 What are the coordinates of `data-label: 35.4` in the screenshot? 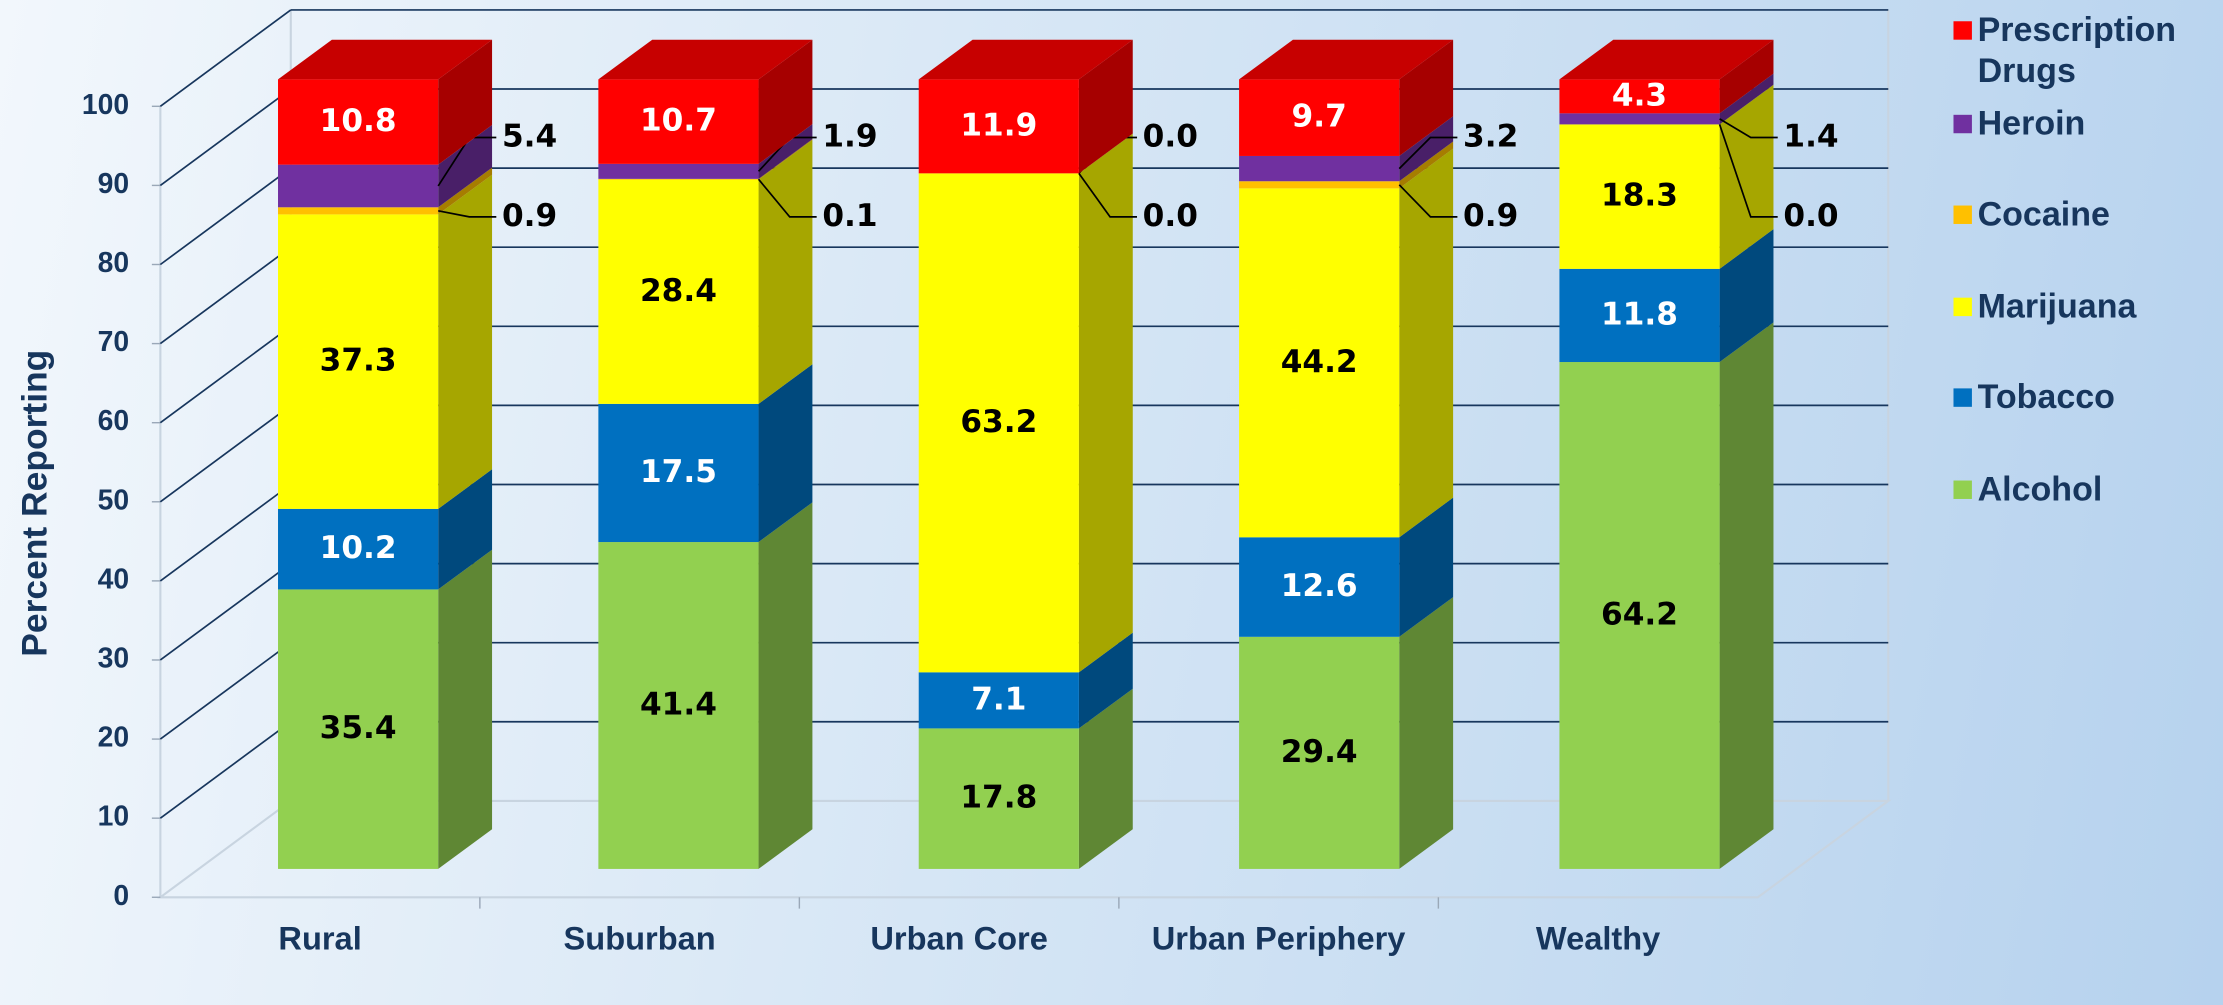 It's located at (358, 728).